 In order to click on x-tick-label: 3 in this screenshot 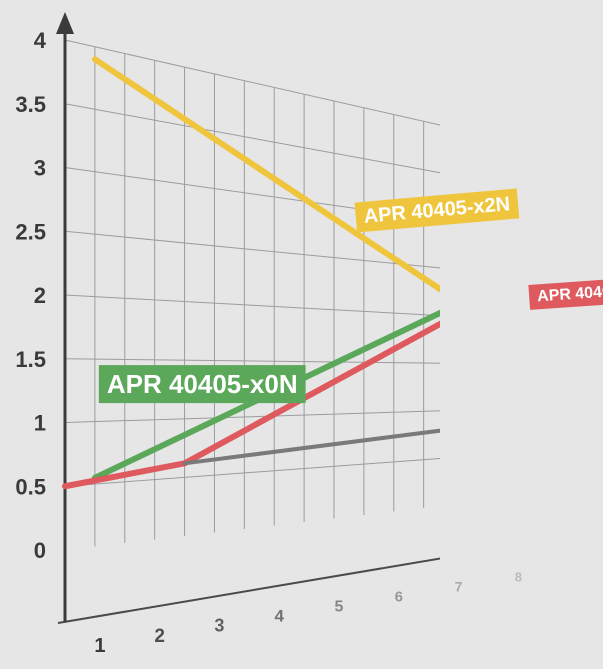, I will do `click(219, 626)`.